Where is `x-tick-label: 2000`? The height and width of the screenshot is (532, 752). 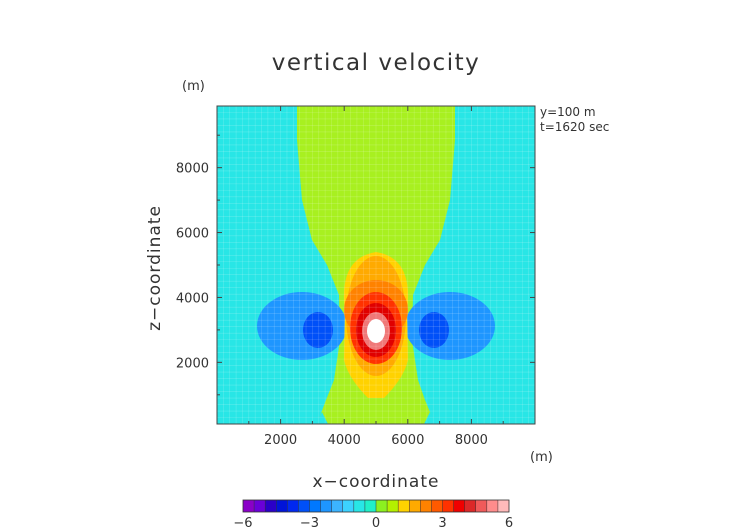
x-tick-label: 2000 is located at coordinates (280, 440).